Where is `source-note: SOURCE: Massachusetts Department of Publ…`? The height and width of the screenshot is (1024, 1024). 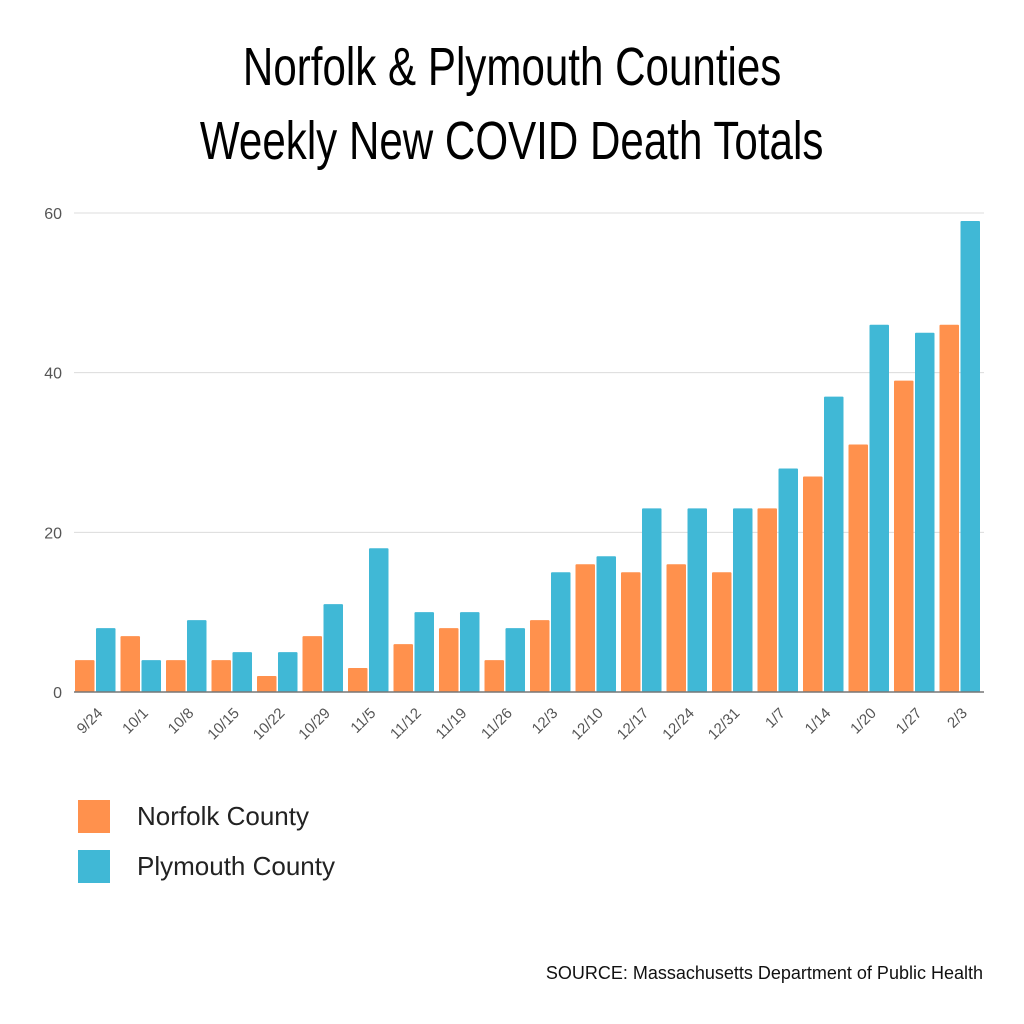
source-note: SOURCE: Massachusetts Department of Publ… is located at coordinates (764, 973).